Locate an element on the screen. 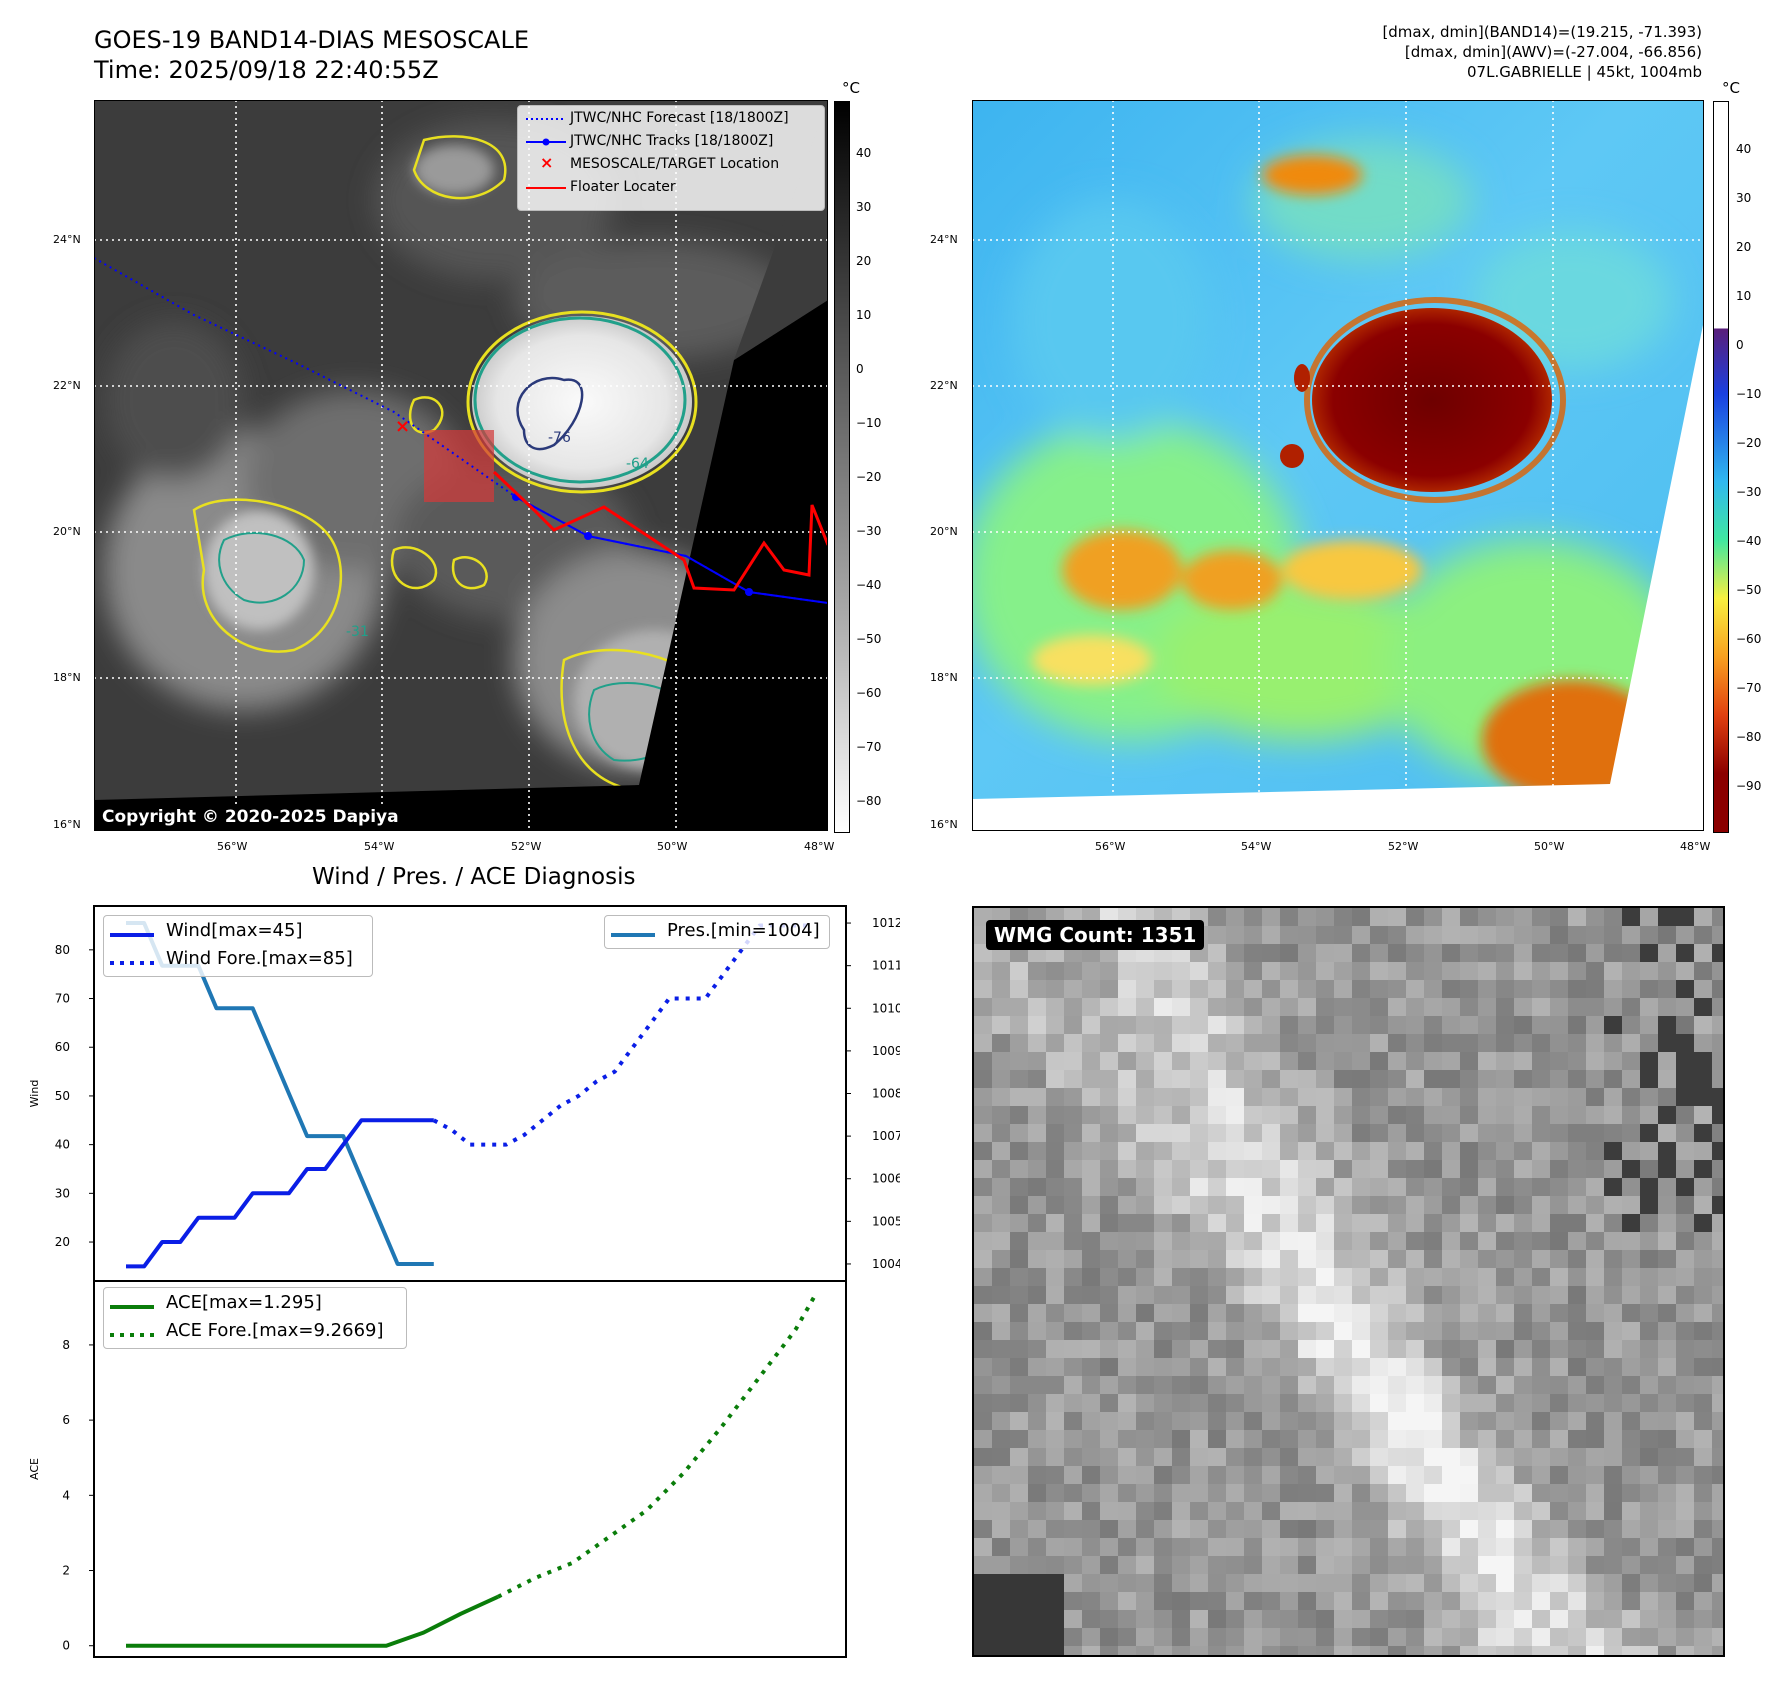 Image resolution: width=1788 pixels, height=1690 pixels. awv-lon-label-56w: 56°W is located at coordinates (1110, 846).